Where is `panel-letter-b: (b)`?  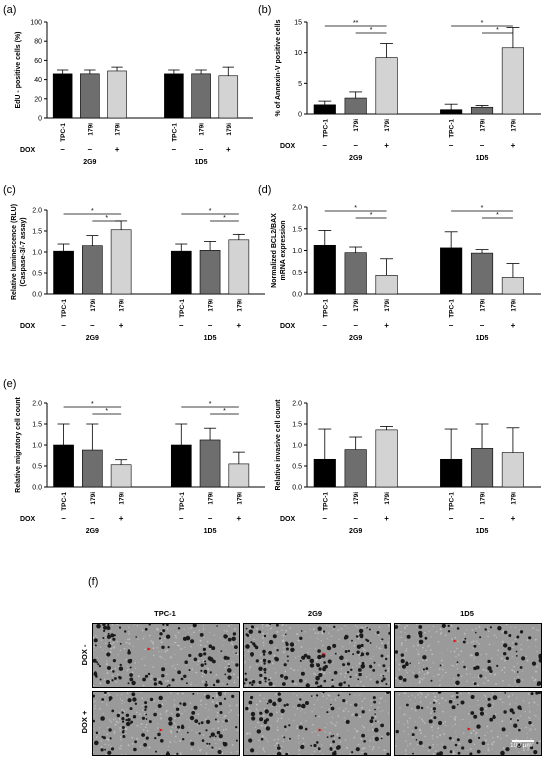
panel-letter-b: (b) is located at coordinates (264, 10).